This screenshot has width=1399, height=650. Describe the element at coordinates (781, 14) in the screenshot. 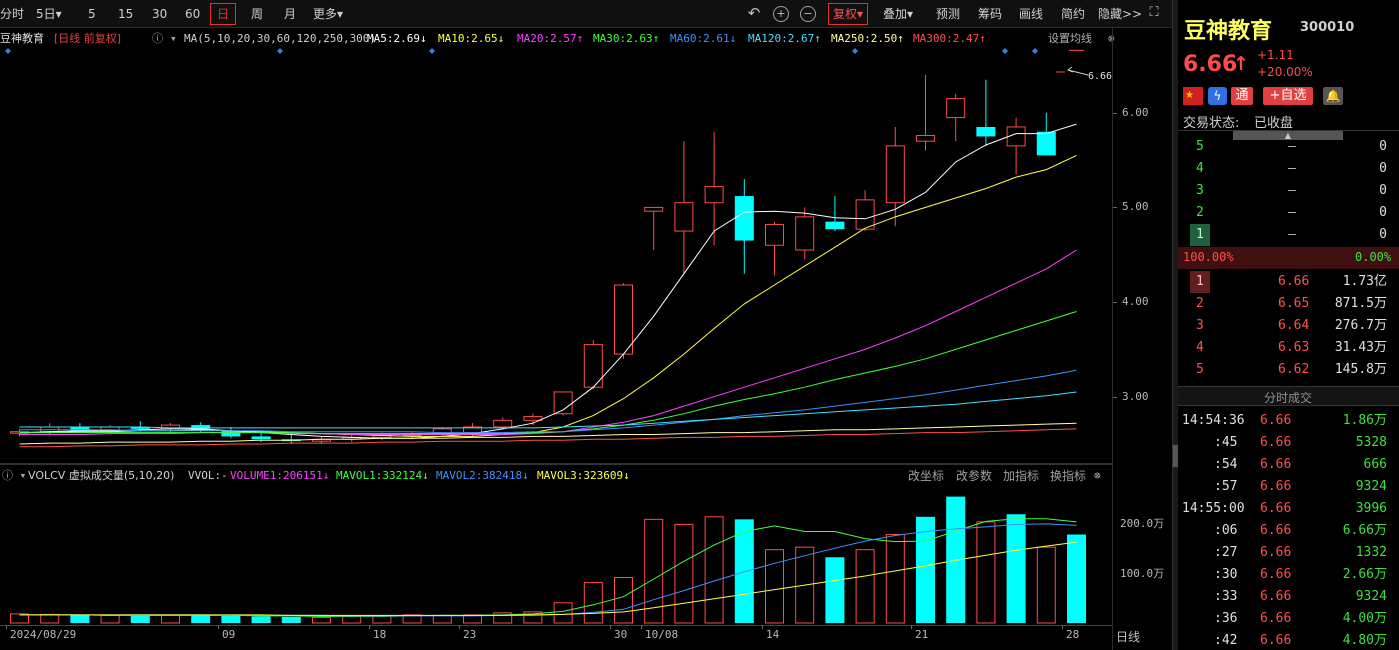

I see `zoom-in-icon: +` at that location.